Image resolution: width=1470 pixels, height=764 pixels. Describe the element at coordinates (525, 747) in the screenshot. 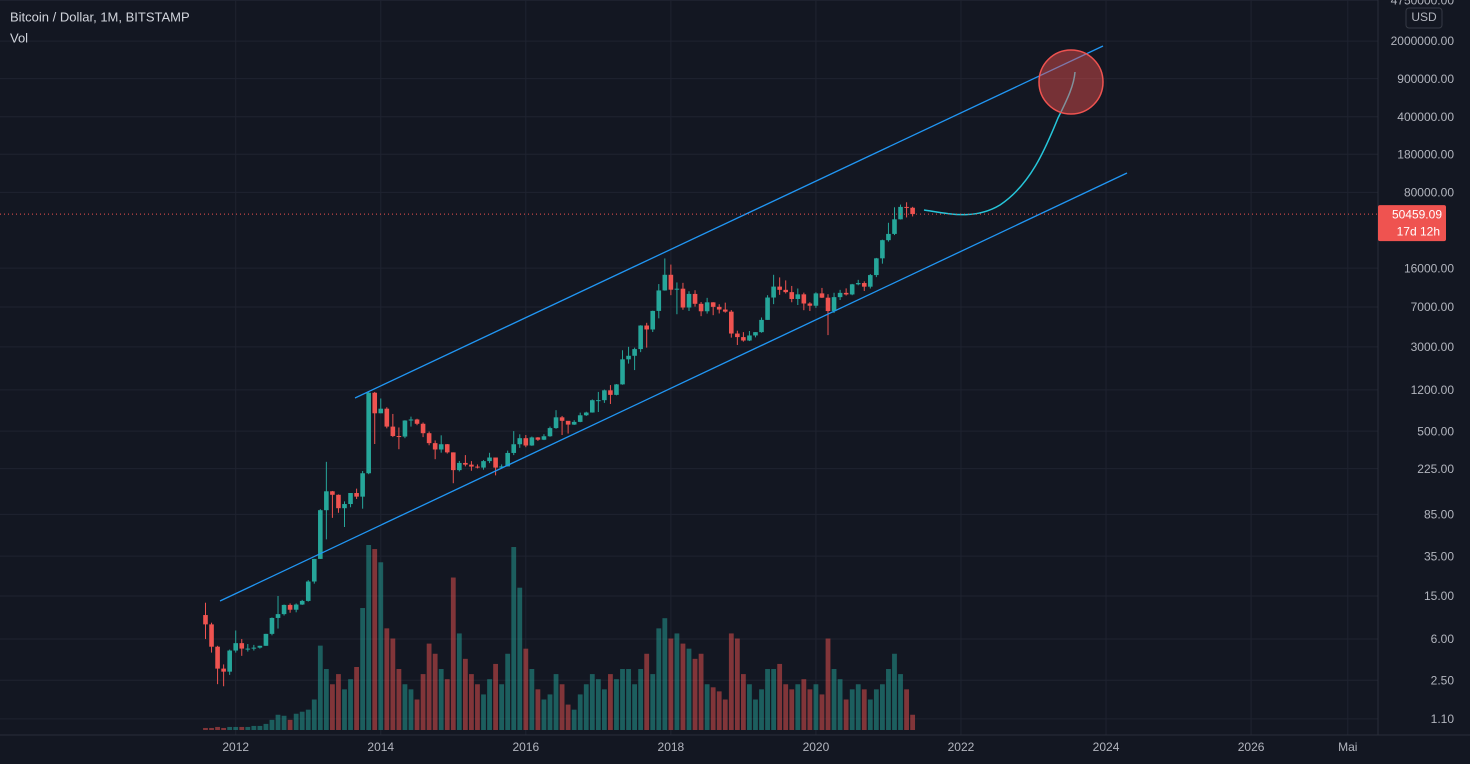

I see `x-tick-label: 2016` at that location.